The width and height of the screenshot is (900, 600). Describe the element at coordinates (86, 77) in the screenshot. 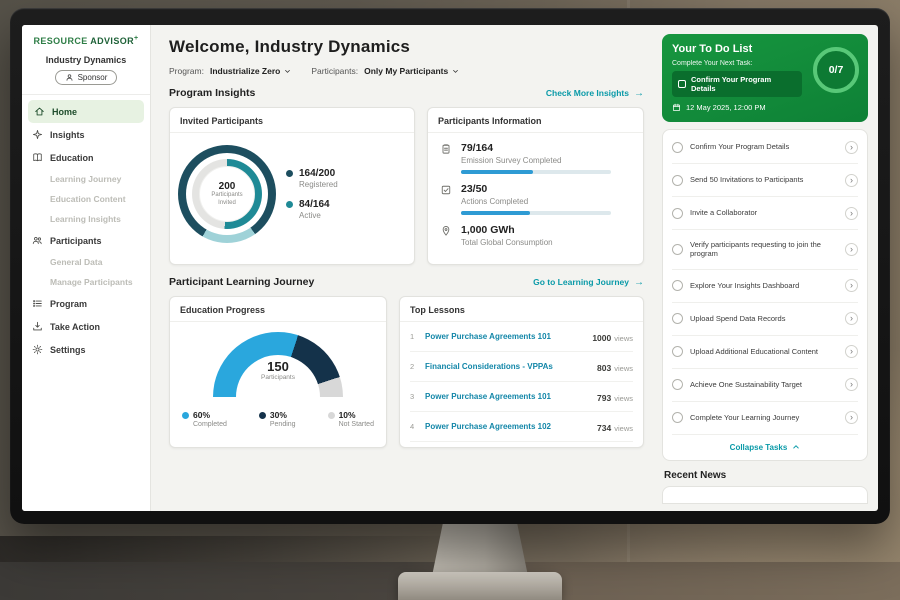

I see `sponsor-badge: Sponsor` at that location.